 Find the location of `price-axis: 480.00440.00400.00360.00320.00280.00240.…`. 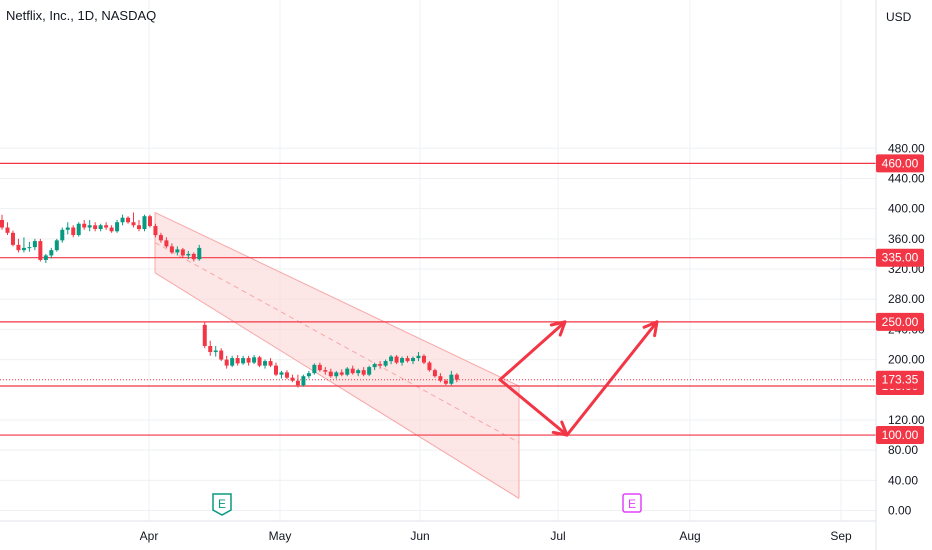

price-axis: 480.00440.00400.00360.00320.00280.00240.… is located at coordinates (906, 329).